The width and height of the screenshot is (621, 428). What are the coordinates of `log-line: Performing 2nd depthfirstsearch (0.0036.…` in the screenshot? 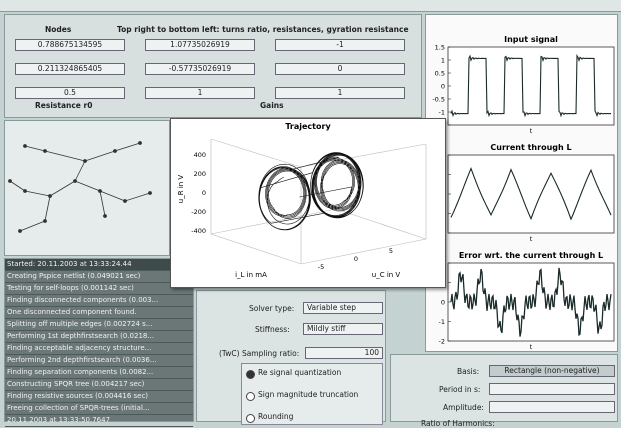 It's located at (99, 361).